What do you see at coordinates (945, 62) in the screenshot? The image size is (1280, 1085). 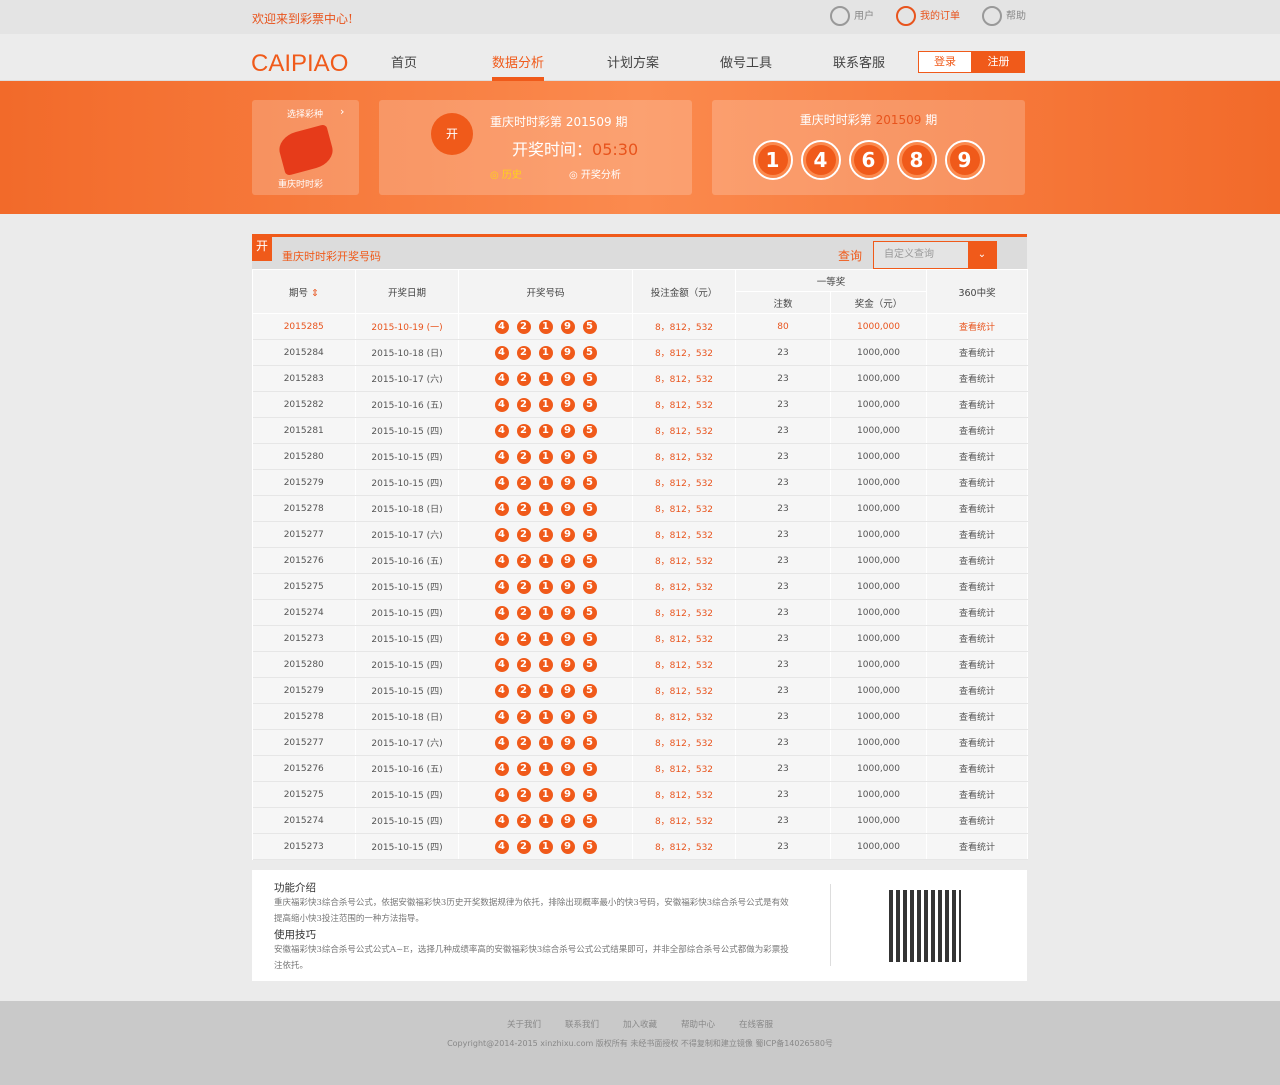 I see `login-button: 登录` at bounding box center [945, 62].